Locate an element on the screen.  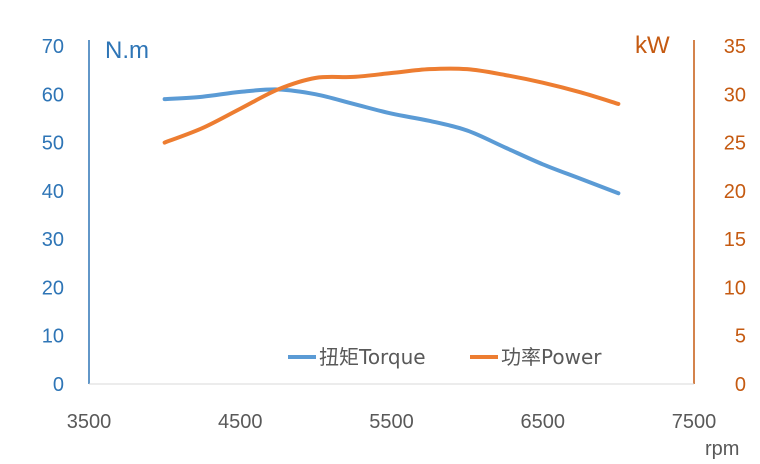
right-tick-label: 0 is located at coordinates (740, 385).